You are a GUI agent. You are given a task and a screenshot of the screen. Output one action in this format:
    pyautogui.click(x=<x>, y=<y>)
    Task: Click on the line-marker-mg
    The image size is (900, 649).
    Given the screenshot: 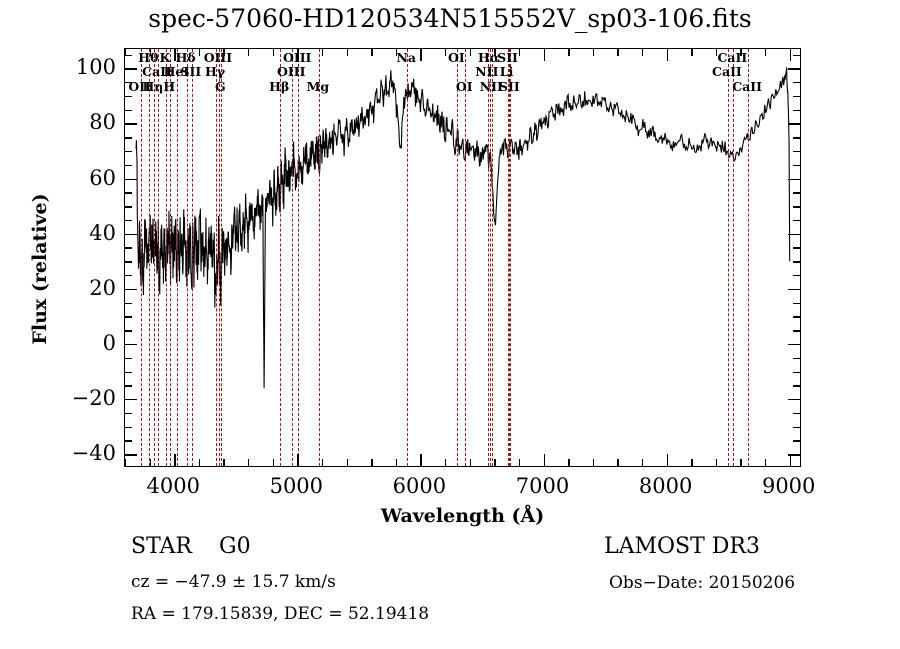 What is the action you would take?
    pyautogui.click(x=319, y=257)
    